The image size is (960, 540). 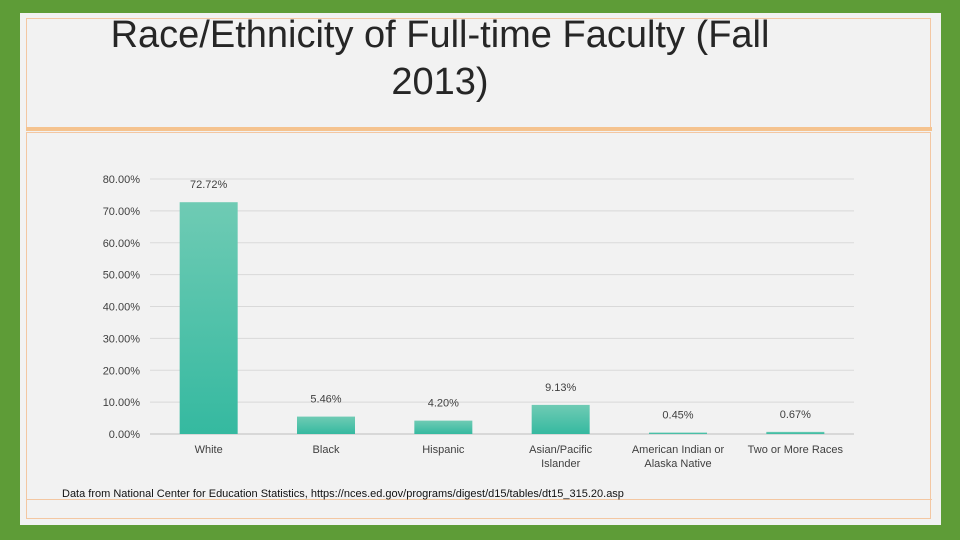 I want to click on y-tick-label: 50.00%, so click(x=122, y=276).